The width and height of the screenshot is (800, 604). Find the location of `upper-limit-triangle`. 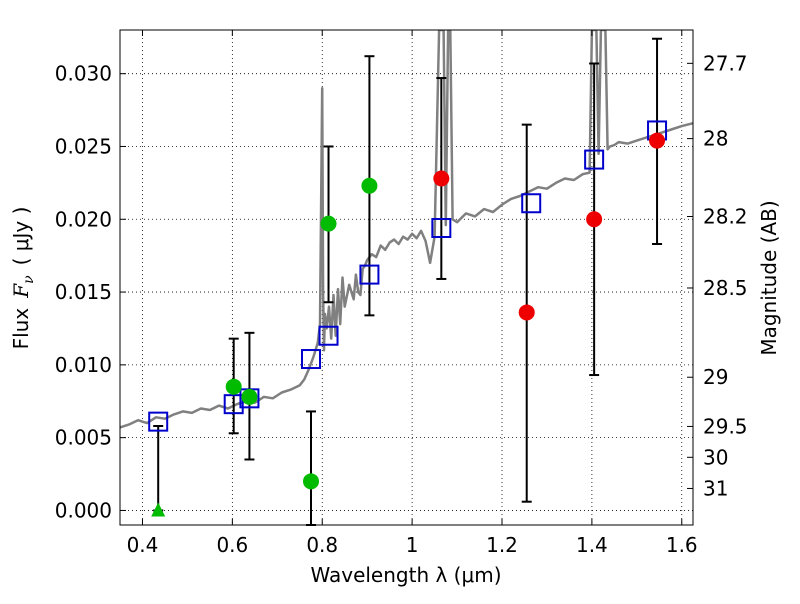

upper-limit-triangle is located at coordinates (158, 509).